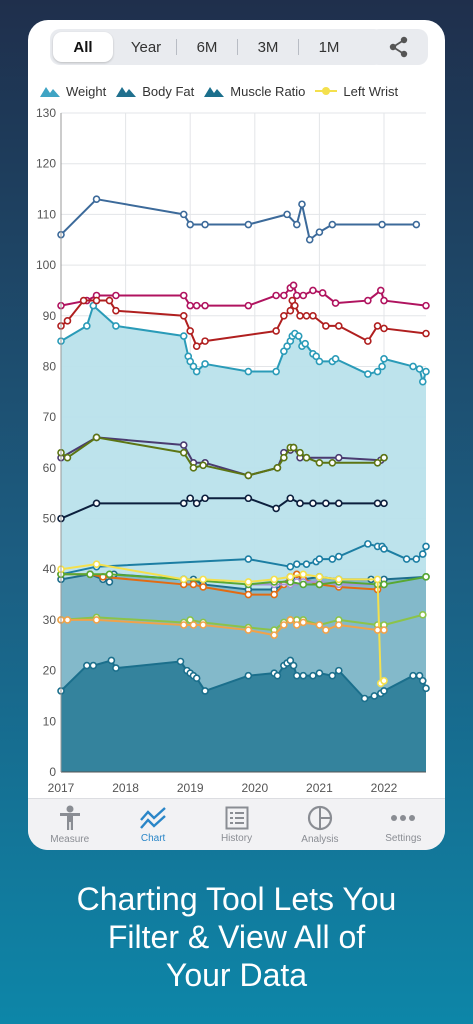  Describe the element at coordinates (46, 214) in the screenshot. I see `y-tick-label: 110` at that location.